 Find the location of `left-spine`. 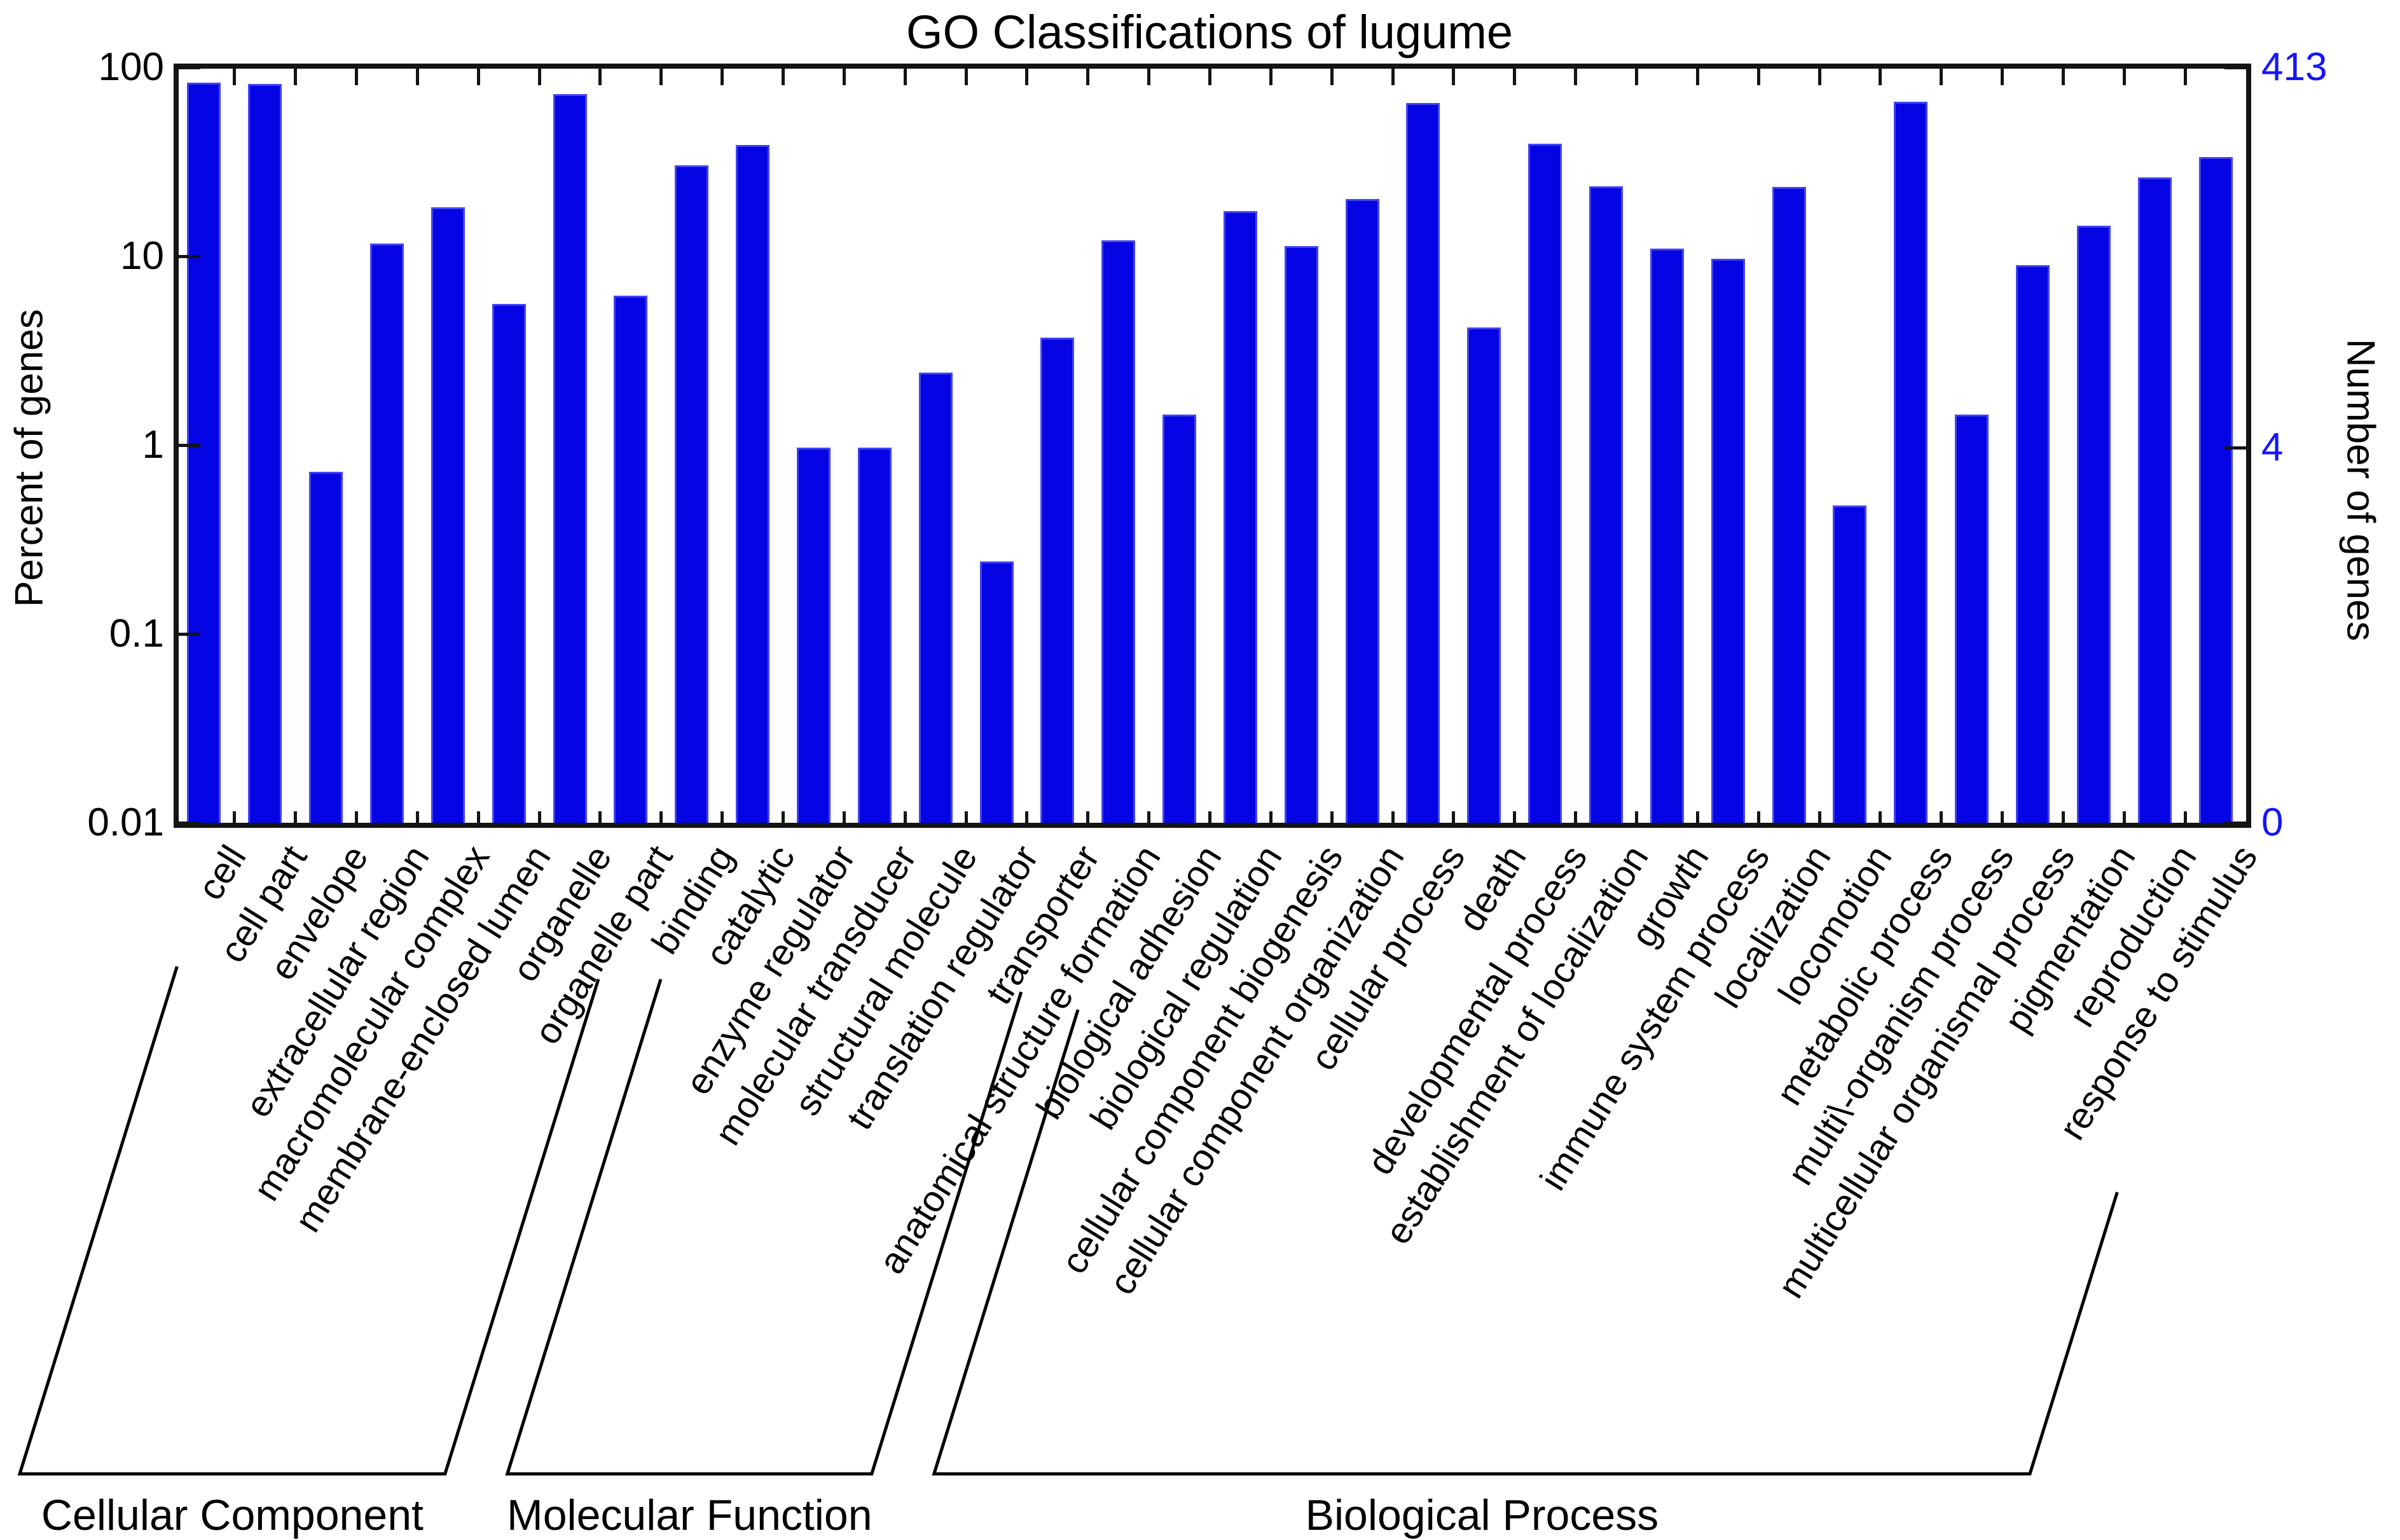

left-spine is located at coordinates (176, 446).